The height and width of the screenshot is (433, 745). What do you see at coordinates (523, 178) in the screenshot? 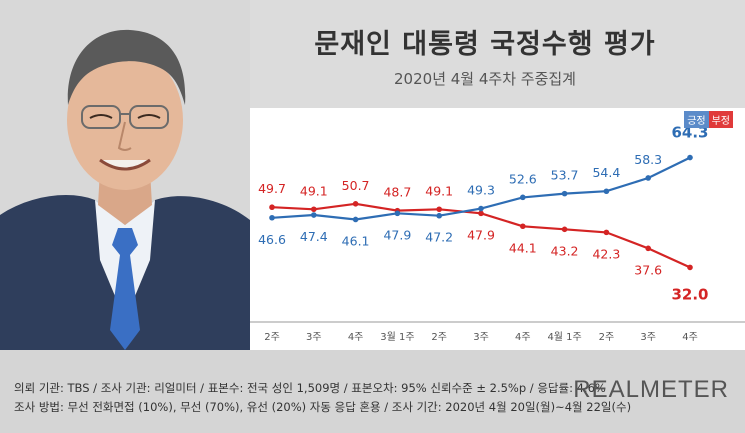
I see `positive-value-label: 52.6` at bounding box center [523, 178].